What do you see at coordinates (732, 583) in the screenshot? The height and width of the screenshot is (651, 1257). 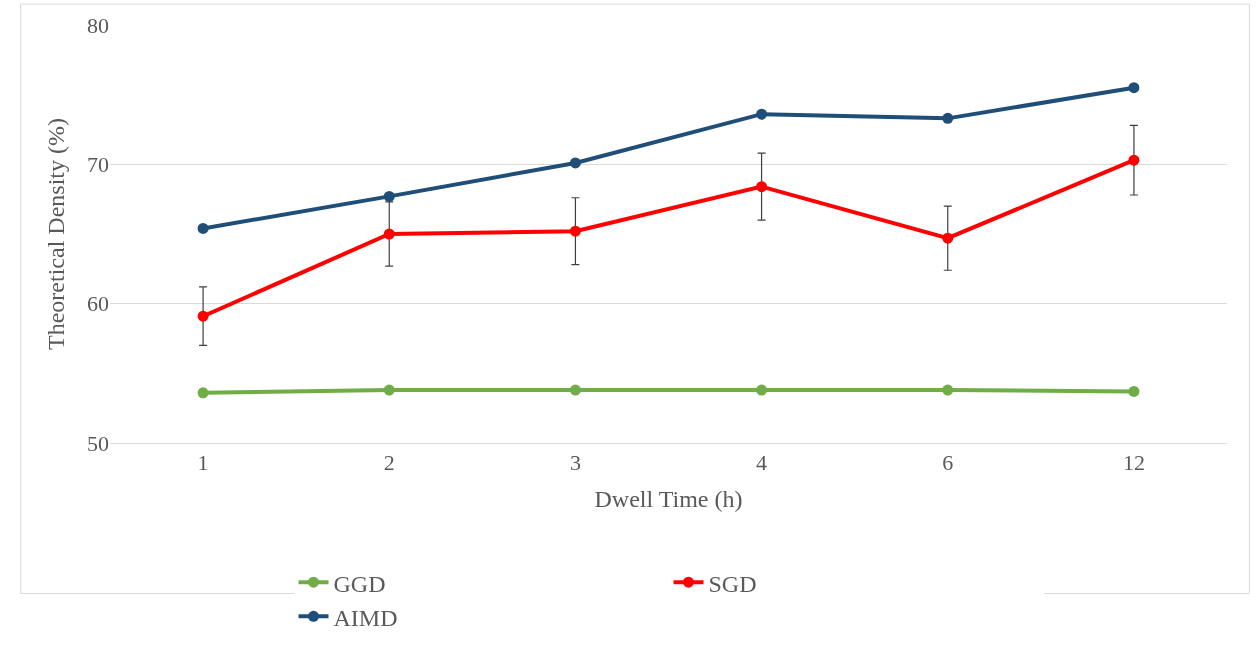 I see `legend-label: SGD` at bounding box center [732, 583].